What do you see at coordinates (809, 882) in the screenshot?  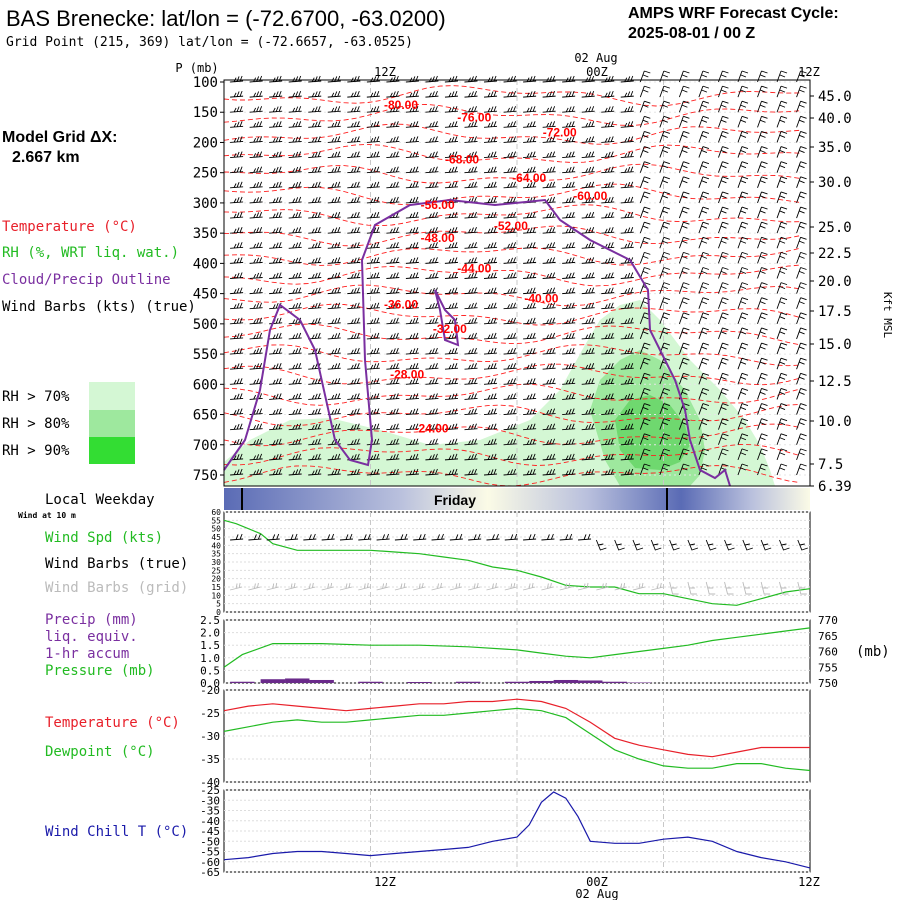 I see `bottom-time-label-3: 12Z` at bounding box center [809, 882].